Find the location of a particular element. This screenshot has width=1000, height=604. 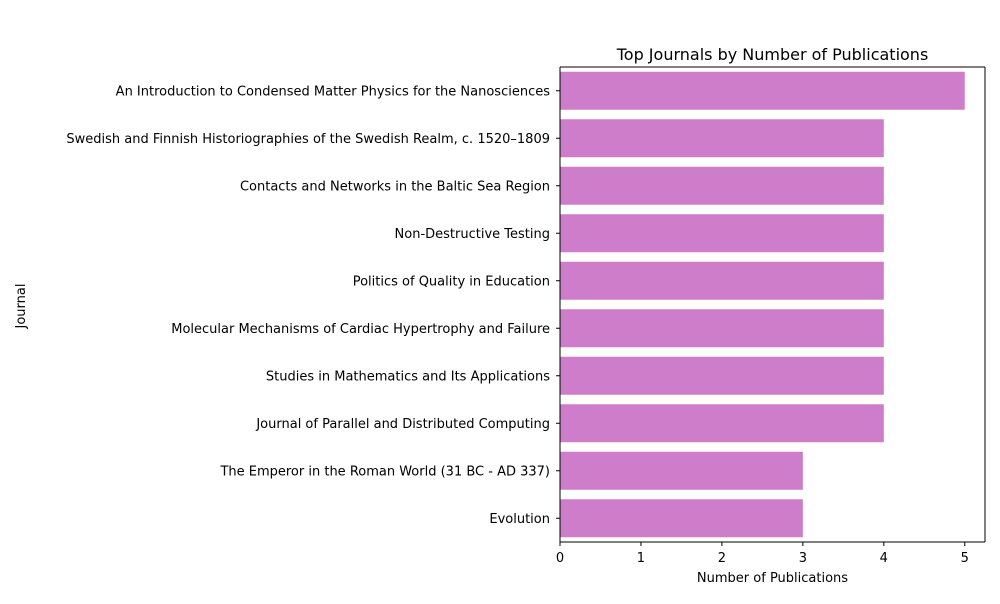

y-tick-label: Politics of Quality in Education is located at coordinates (451, 281).